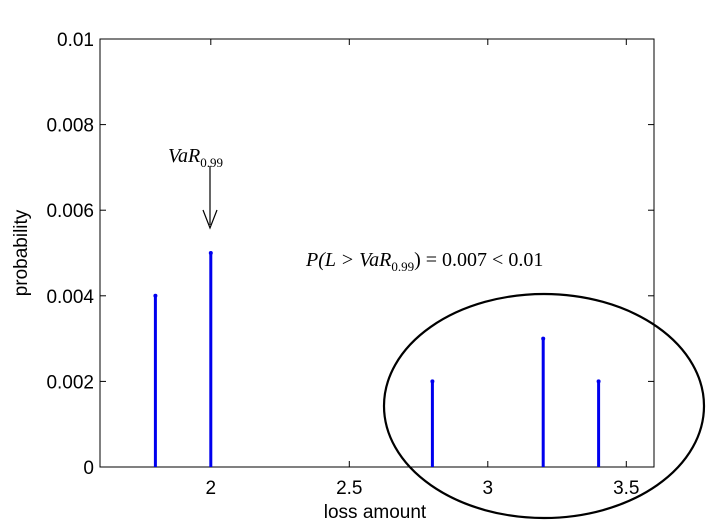  I want to click on var-annotation-label: VaR0.99, so click(195, 157).